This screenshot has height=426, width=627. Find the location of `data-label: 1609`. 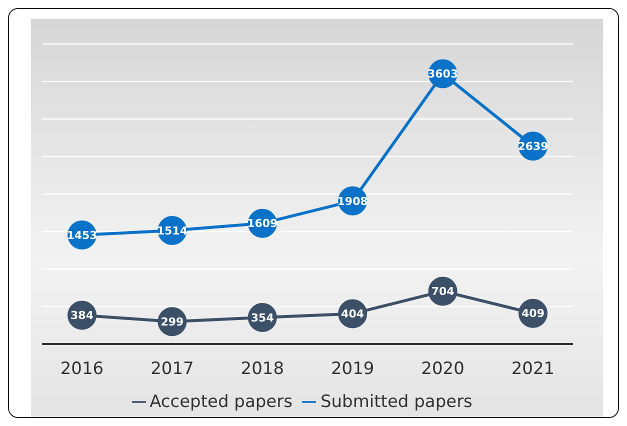

data-label: 1609 is located at coordinates (262, 223).